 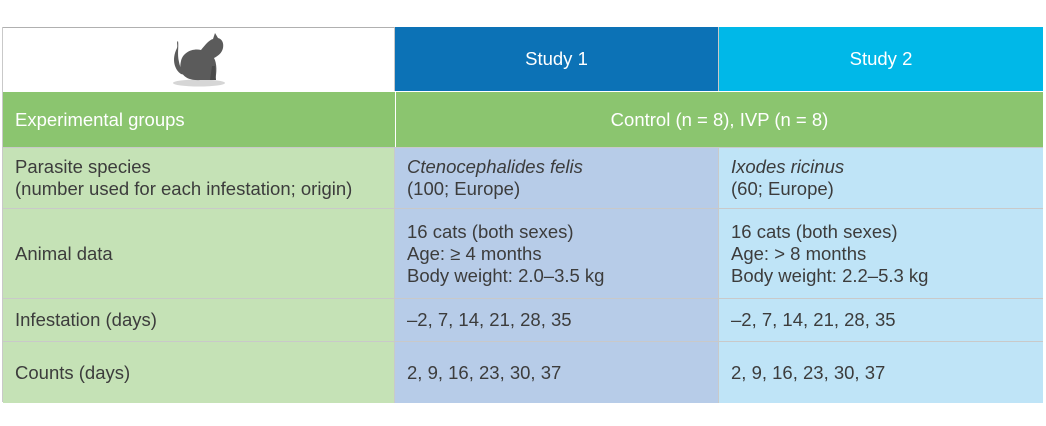 What do you see at coordinates (495, 166) in the screenshot?
I see `study1-parasite-name: Ctenocephalides felis` at bounding box center [495, 166].